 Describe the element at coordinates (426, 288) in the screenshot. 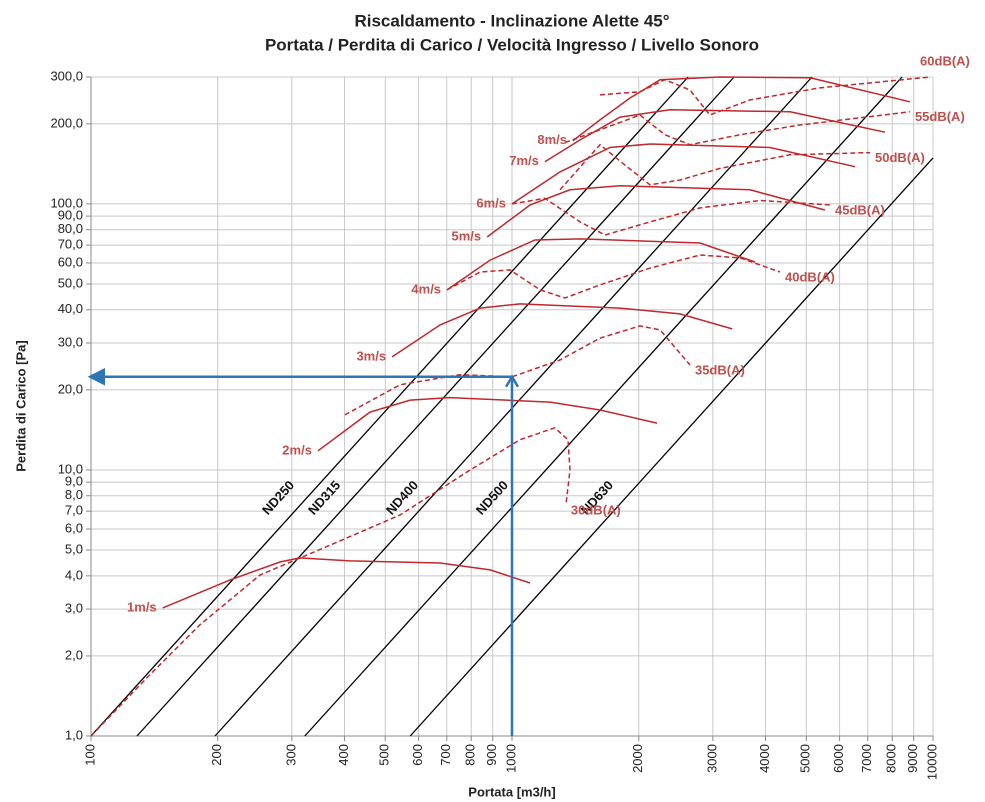

I see `velocity-label: 4m/s` at that location.